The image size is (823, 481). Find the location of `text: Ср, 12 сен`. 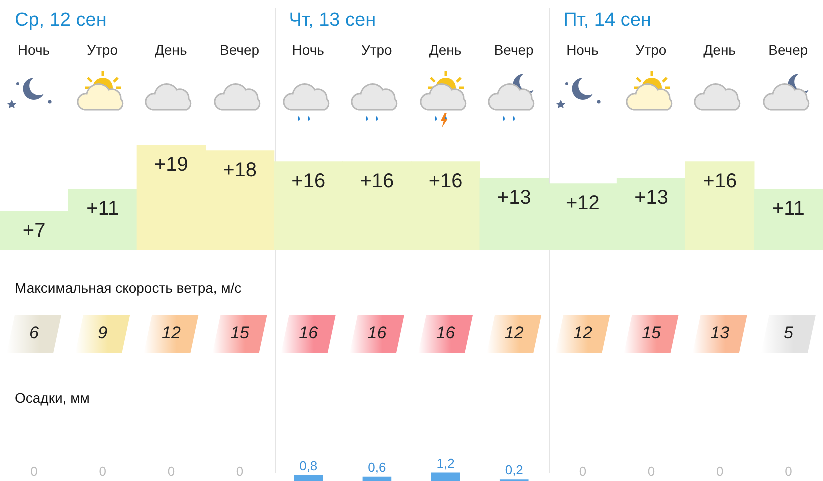

text: Ср, 12 сен is located at coordinates (61, 21).